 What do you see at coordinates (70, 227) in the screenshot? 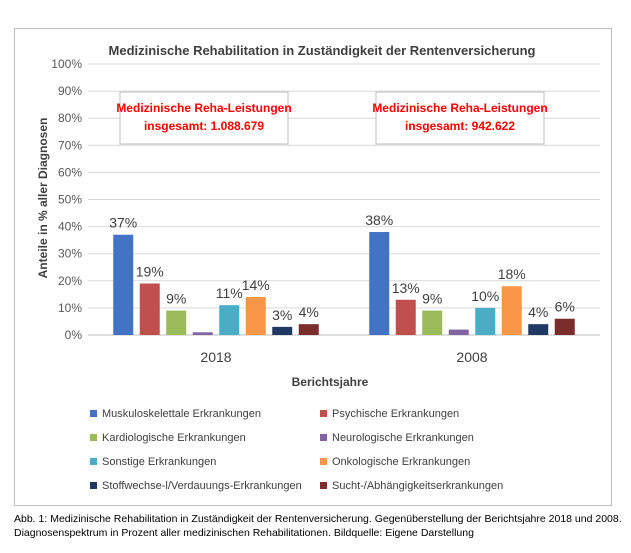
I see `y-tick-label: 40%` at bounding box center [70, 227].